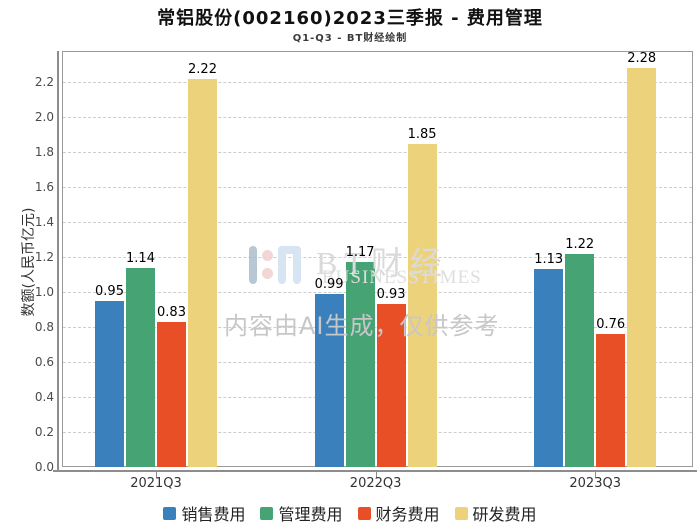  I want to click on bar-value-2021Q3-管理费用: 1.14, so click(140, 258).